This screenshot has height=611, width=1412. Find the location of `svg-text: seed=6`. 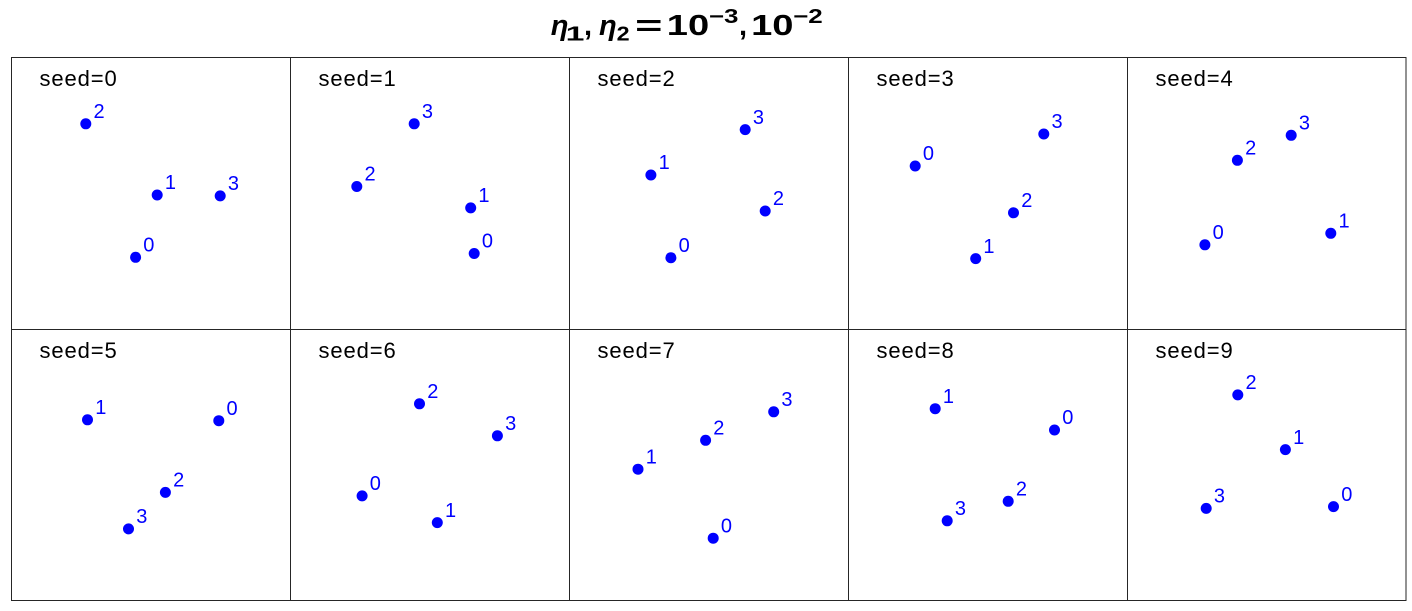

svg-text: seed=6 is located at coordinates (358, 350).